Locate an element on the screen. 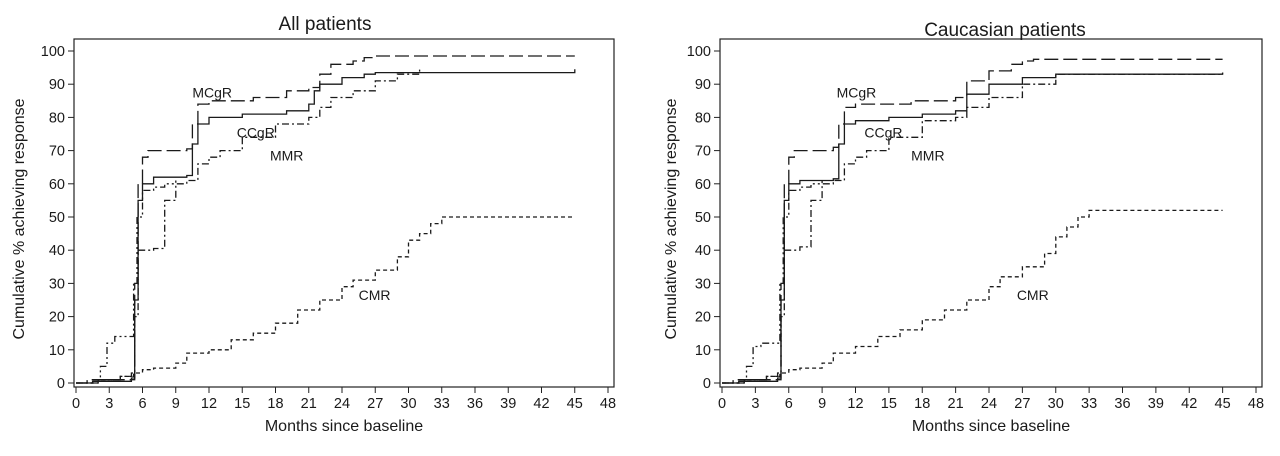 Image resolution: width=1280 pixels, height=456 pixels. series-line-cmr is located at coordinates (325, 300).